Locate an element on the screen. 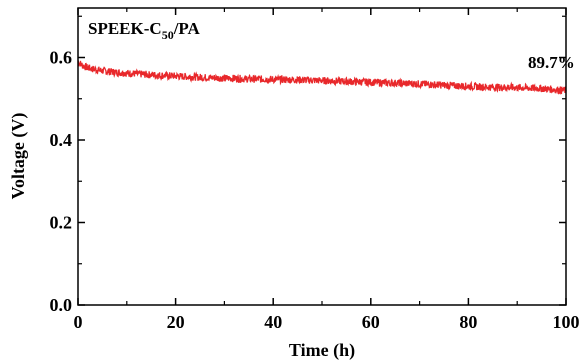  x-tick-label: 80 is located at coordinates (468, 322).